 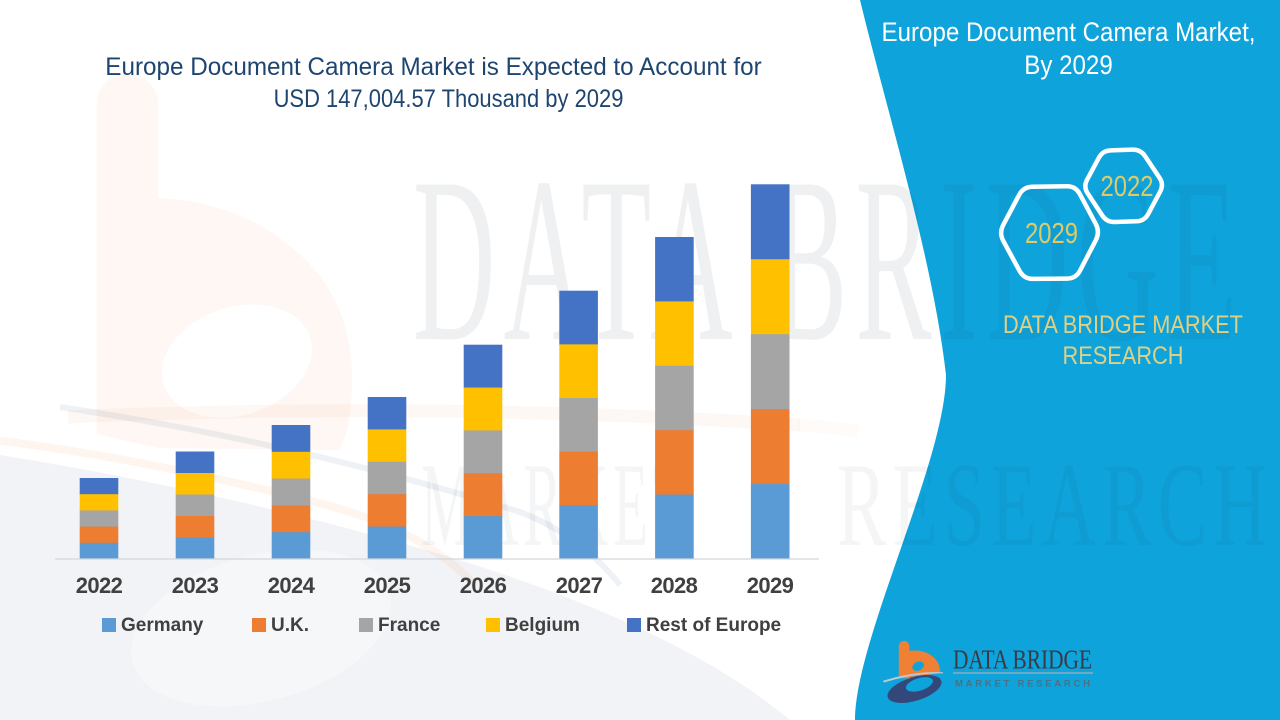 I want to click on svg-text: MARKET RESEARCH, so click(x=1022, y=684).